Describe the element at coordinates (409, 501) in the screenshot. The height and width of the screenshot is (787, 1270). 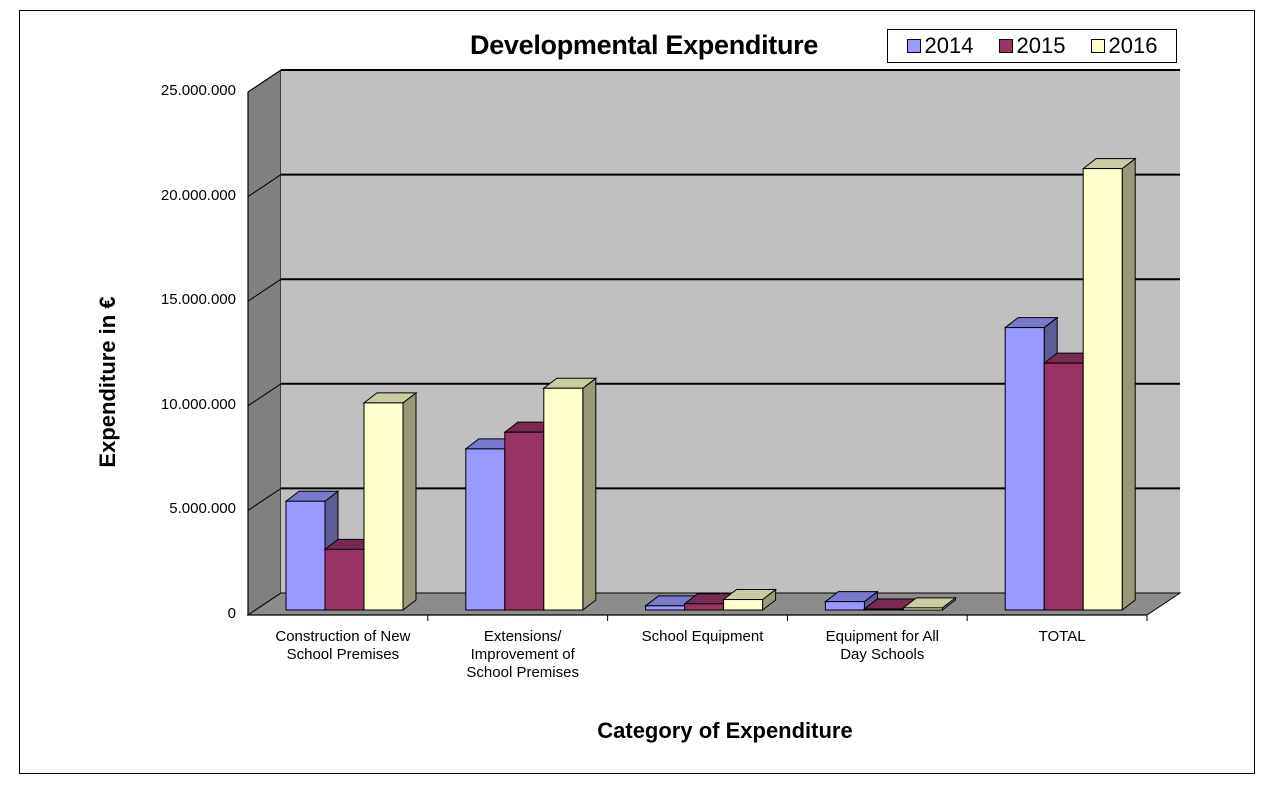
I see `bar-2016-0-side` at that location.